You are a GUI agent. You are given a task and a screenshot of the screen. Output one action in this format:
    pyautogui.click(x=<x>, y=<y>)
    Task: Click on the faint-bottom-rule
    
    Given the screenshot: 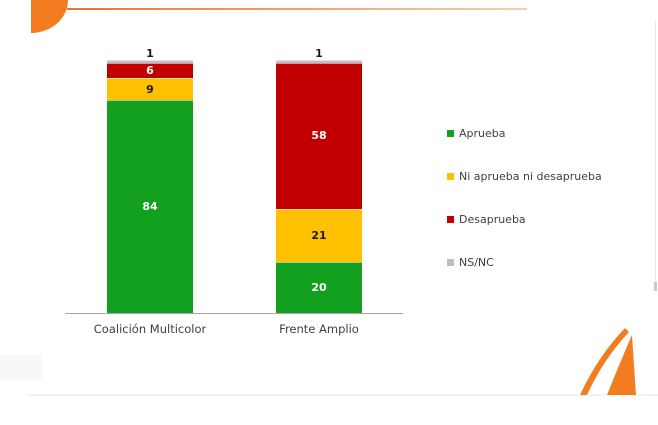 What is the action you would take?
    pyautogui.click(x=343, y=395)
    